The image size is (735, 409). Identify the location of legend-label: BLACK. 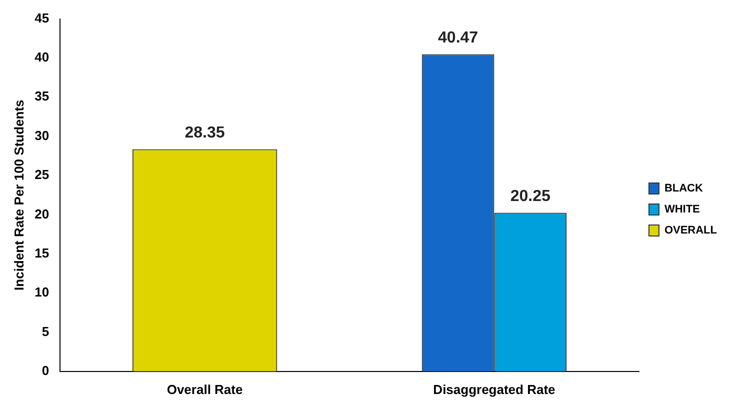
(683, 188).